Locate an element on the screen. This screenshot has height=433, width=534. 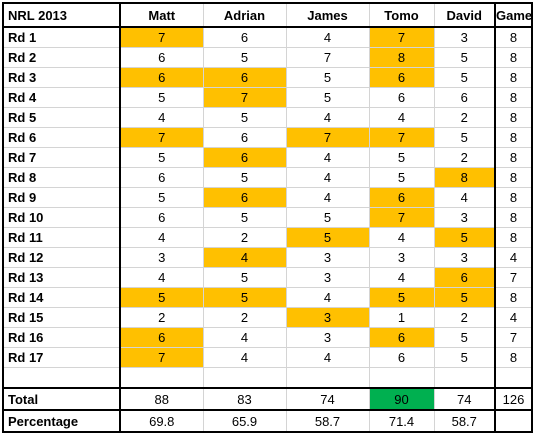
score-cell-tomo: 3 is located at coordinates (401, 257).